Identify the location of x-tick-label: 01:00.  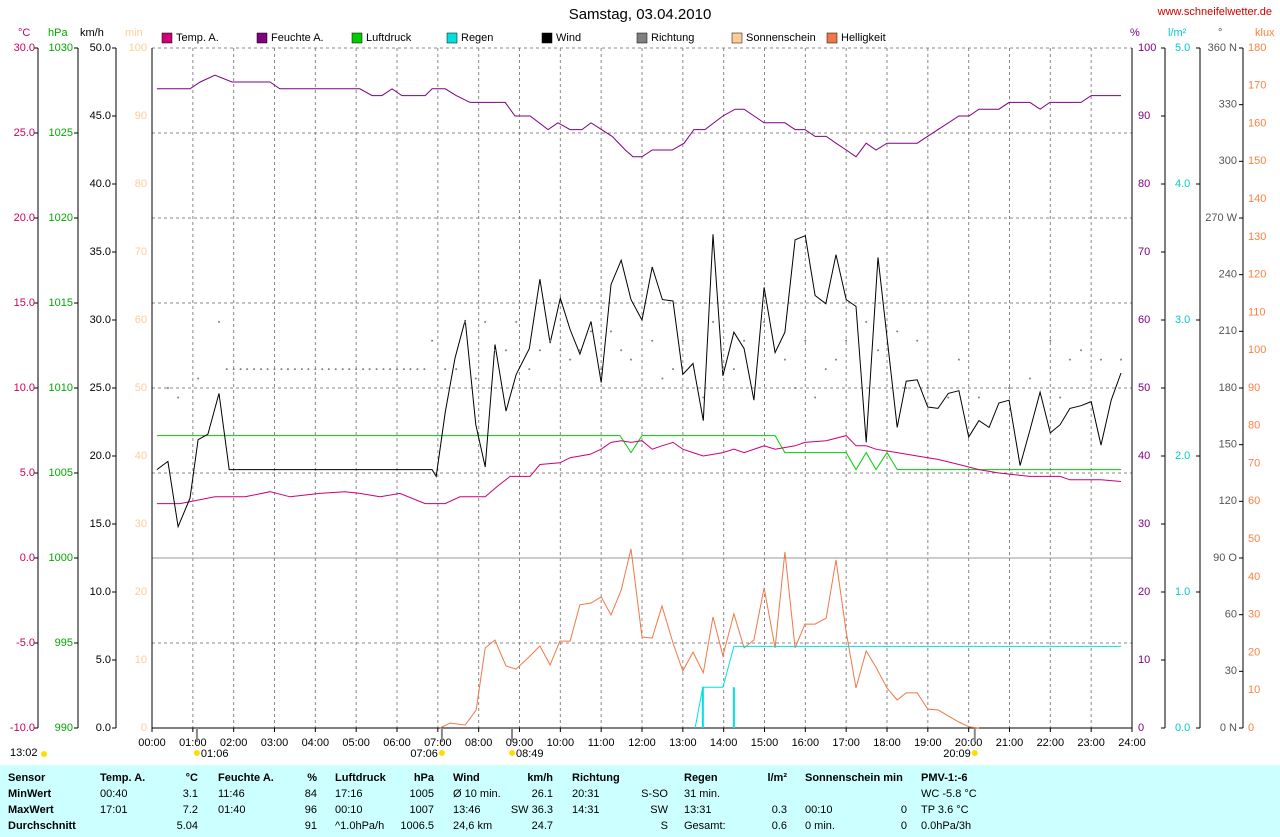
(193, 743).